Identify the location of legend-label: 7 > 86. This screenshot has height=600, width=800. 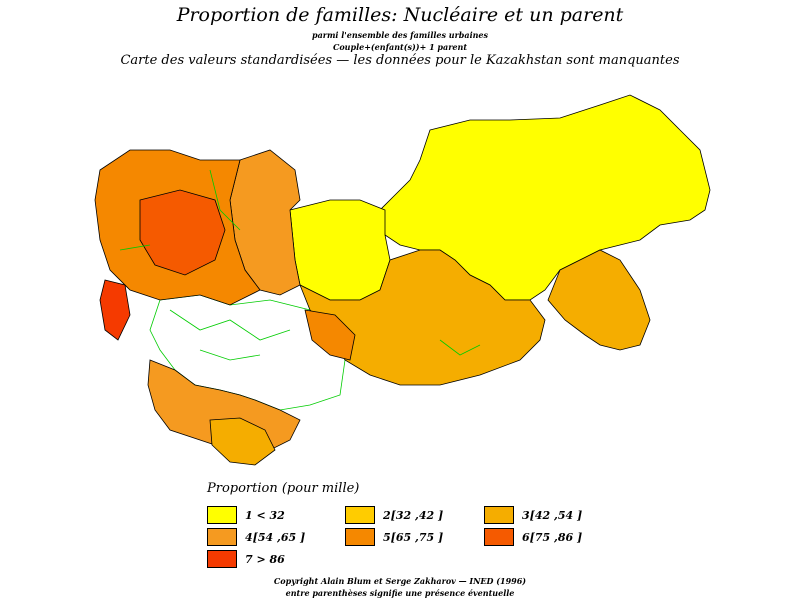
(265, 559).